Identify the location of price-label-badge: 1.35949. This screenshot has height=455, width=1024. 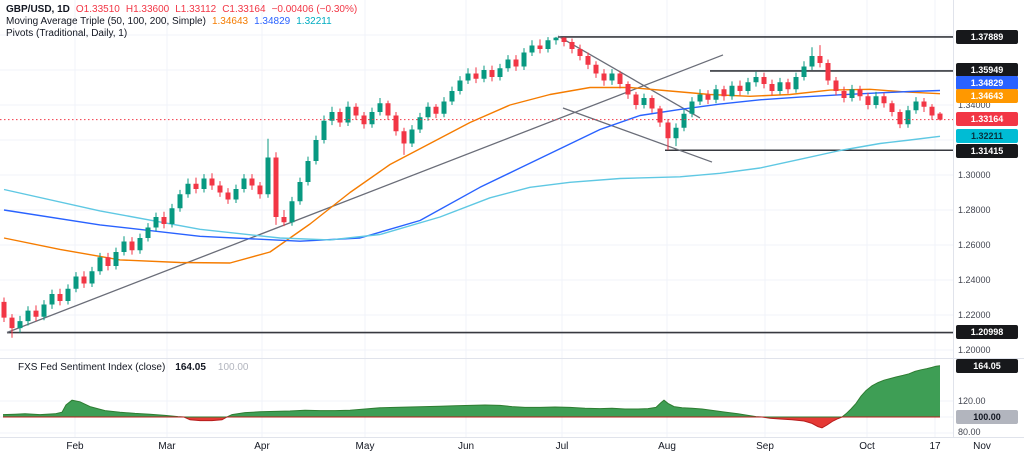
(987, 70).